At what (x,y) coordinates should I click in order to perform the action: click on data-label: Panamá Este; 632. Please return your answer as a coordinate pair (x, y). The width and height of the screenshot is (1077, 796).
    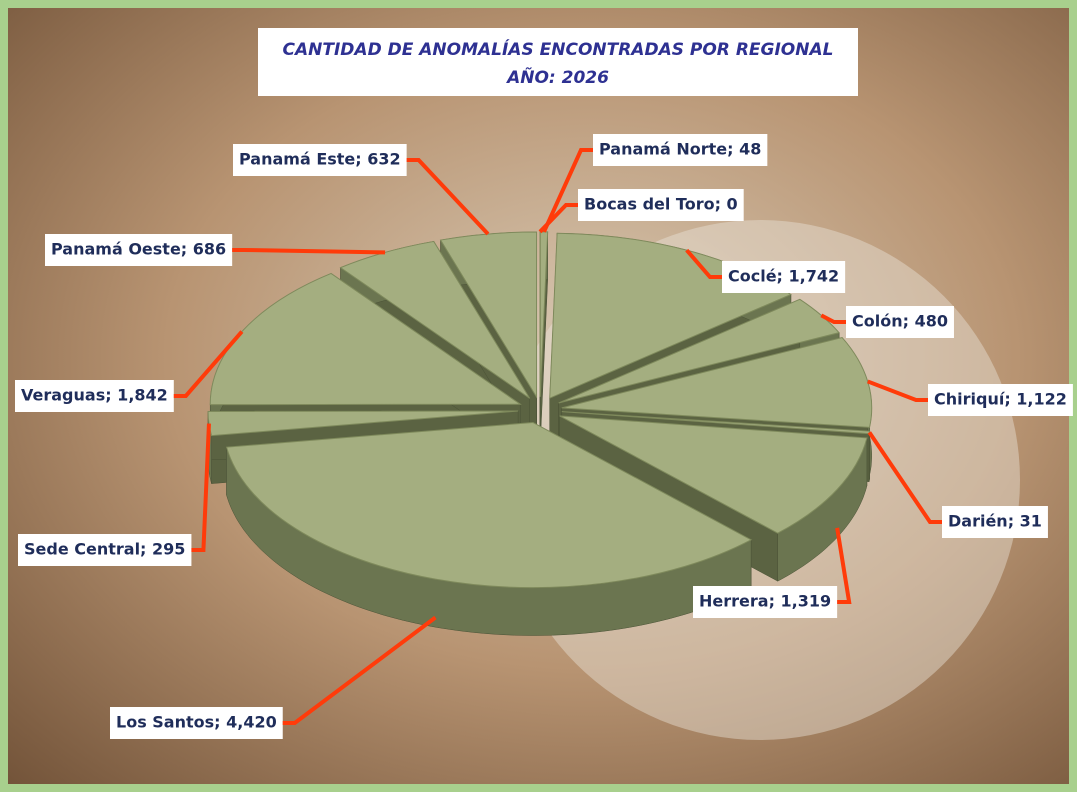
    Looking at the image, I should click on (320, 159).